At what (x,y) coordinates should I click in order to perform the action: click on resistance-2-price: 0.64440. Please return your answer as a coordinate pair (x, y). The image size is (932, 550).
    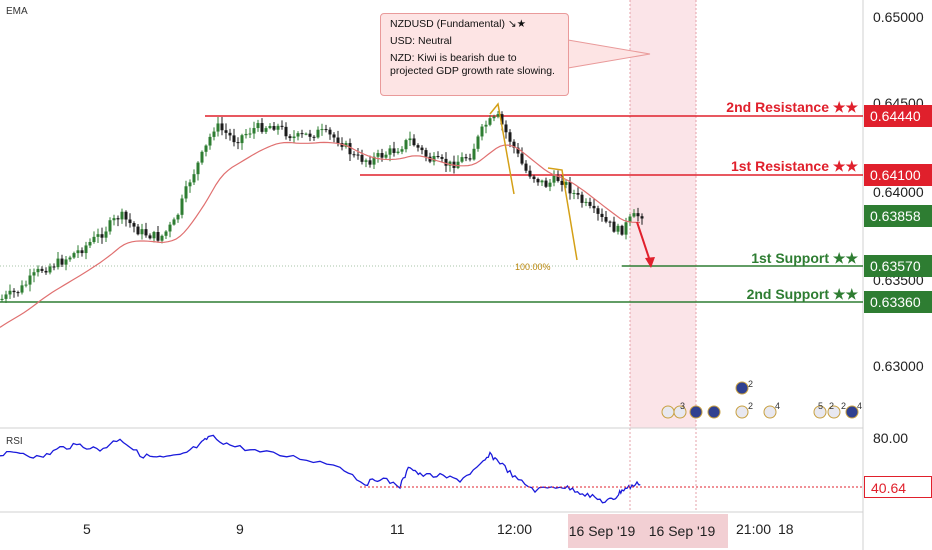
    Looking at the image, I should click on (898, 116).